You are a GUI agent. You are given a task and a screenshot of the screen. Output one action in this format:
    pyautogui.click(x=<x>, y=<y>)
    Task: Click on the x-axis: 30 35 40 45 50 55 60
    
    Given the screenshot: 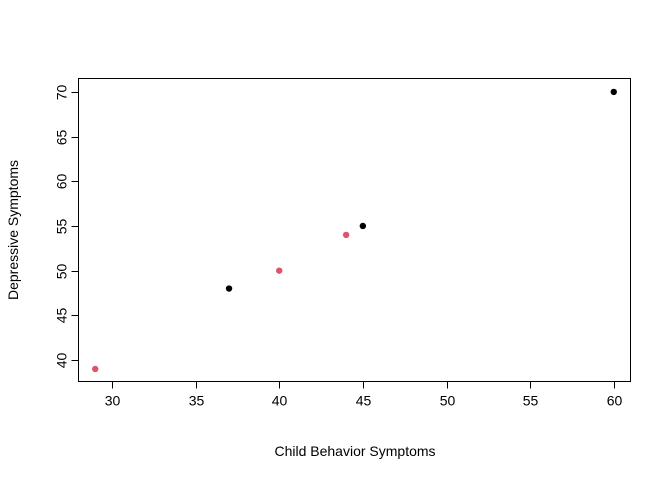 What is the action you would take?
    pyautogui.click(x=364, y=395)
    